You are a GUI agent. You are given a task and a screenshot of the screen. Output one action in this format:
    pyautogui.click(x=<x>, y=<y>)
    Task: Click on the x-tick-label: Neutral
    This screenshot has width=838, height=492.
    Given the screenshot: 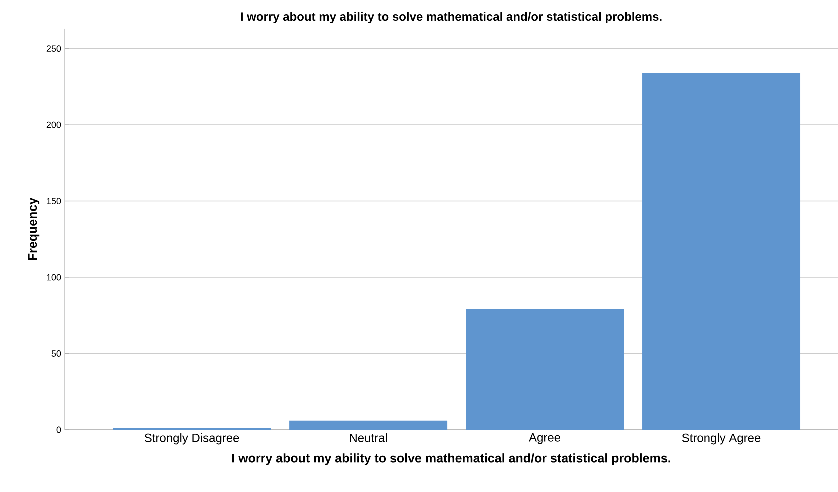 What is the action you would take?
    pyautogui.click(x=369, y=438)
    